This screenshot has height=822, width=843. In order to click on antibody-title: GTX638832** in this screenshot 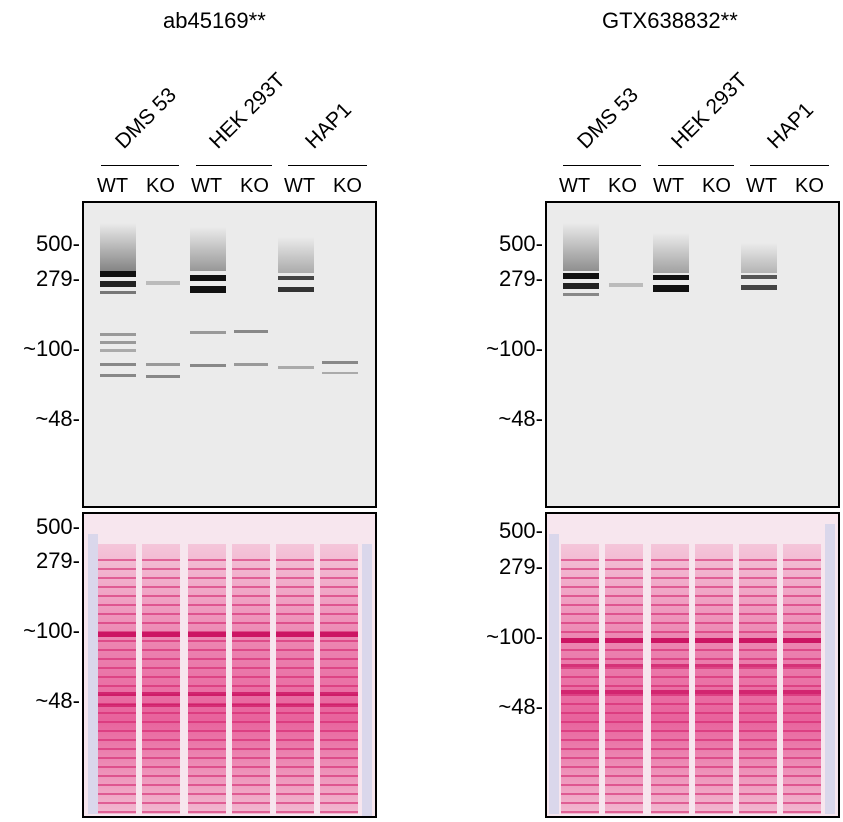, I will do `click(670, 20)`.